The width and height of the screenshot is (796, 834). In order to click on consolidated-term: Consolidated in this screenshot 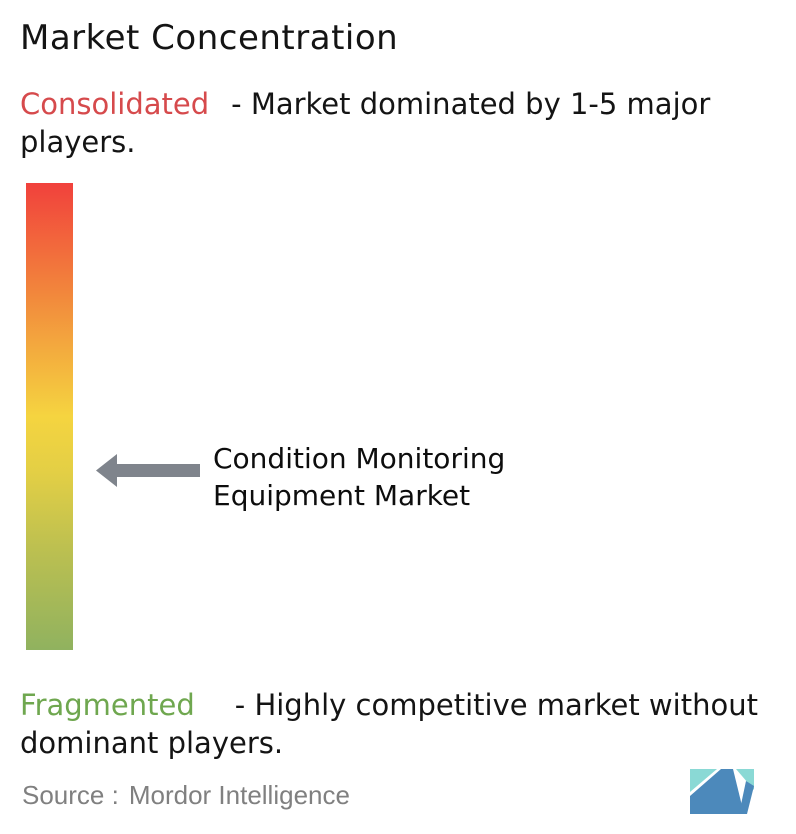, I will do `click(115, 104)`.